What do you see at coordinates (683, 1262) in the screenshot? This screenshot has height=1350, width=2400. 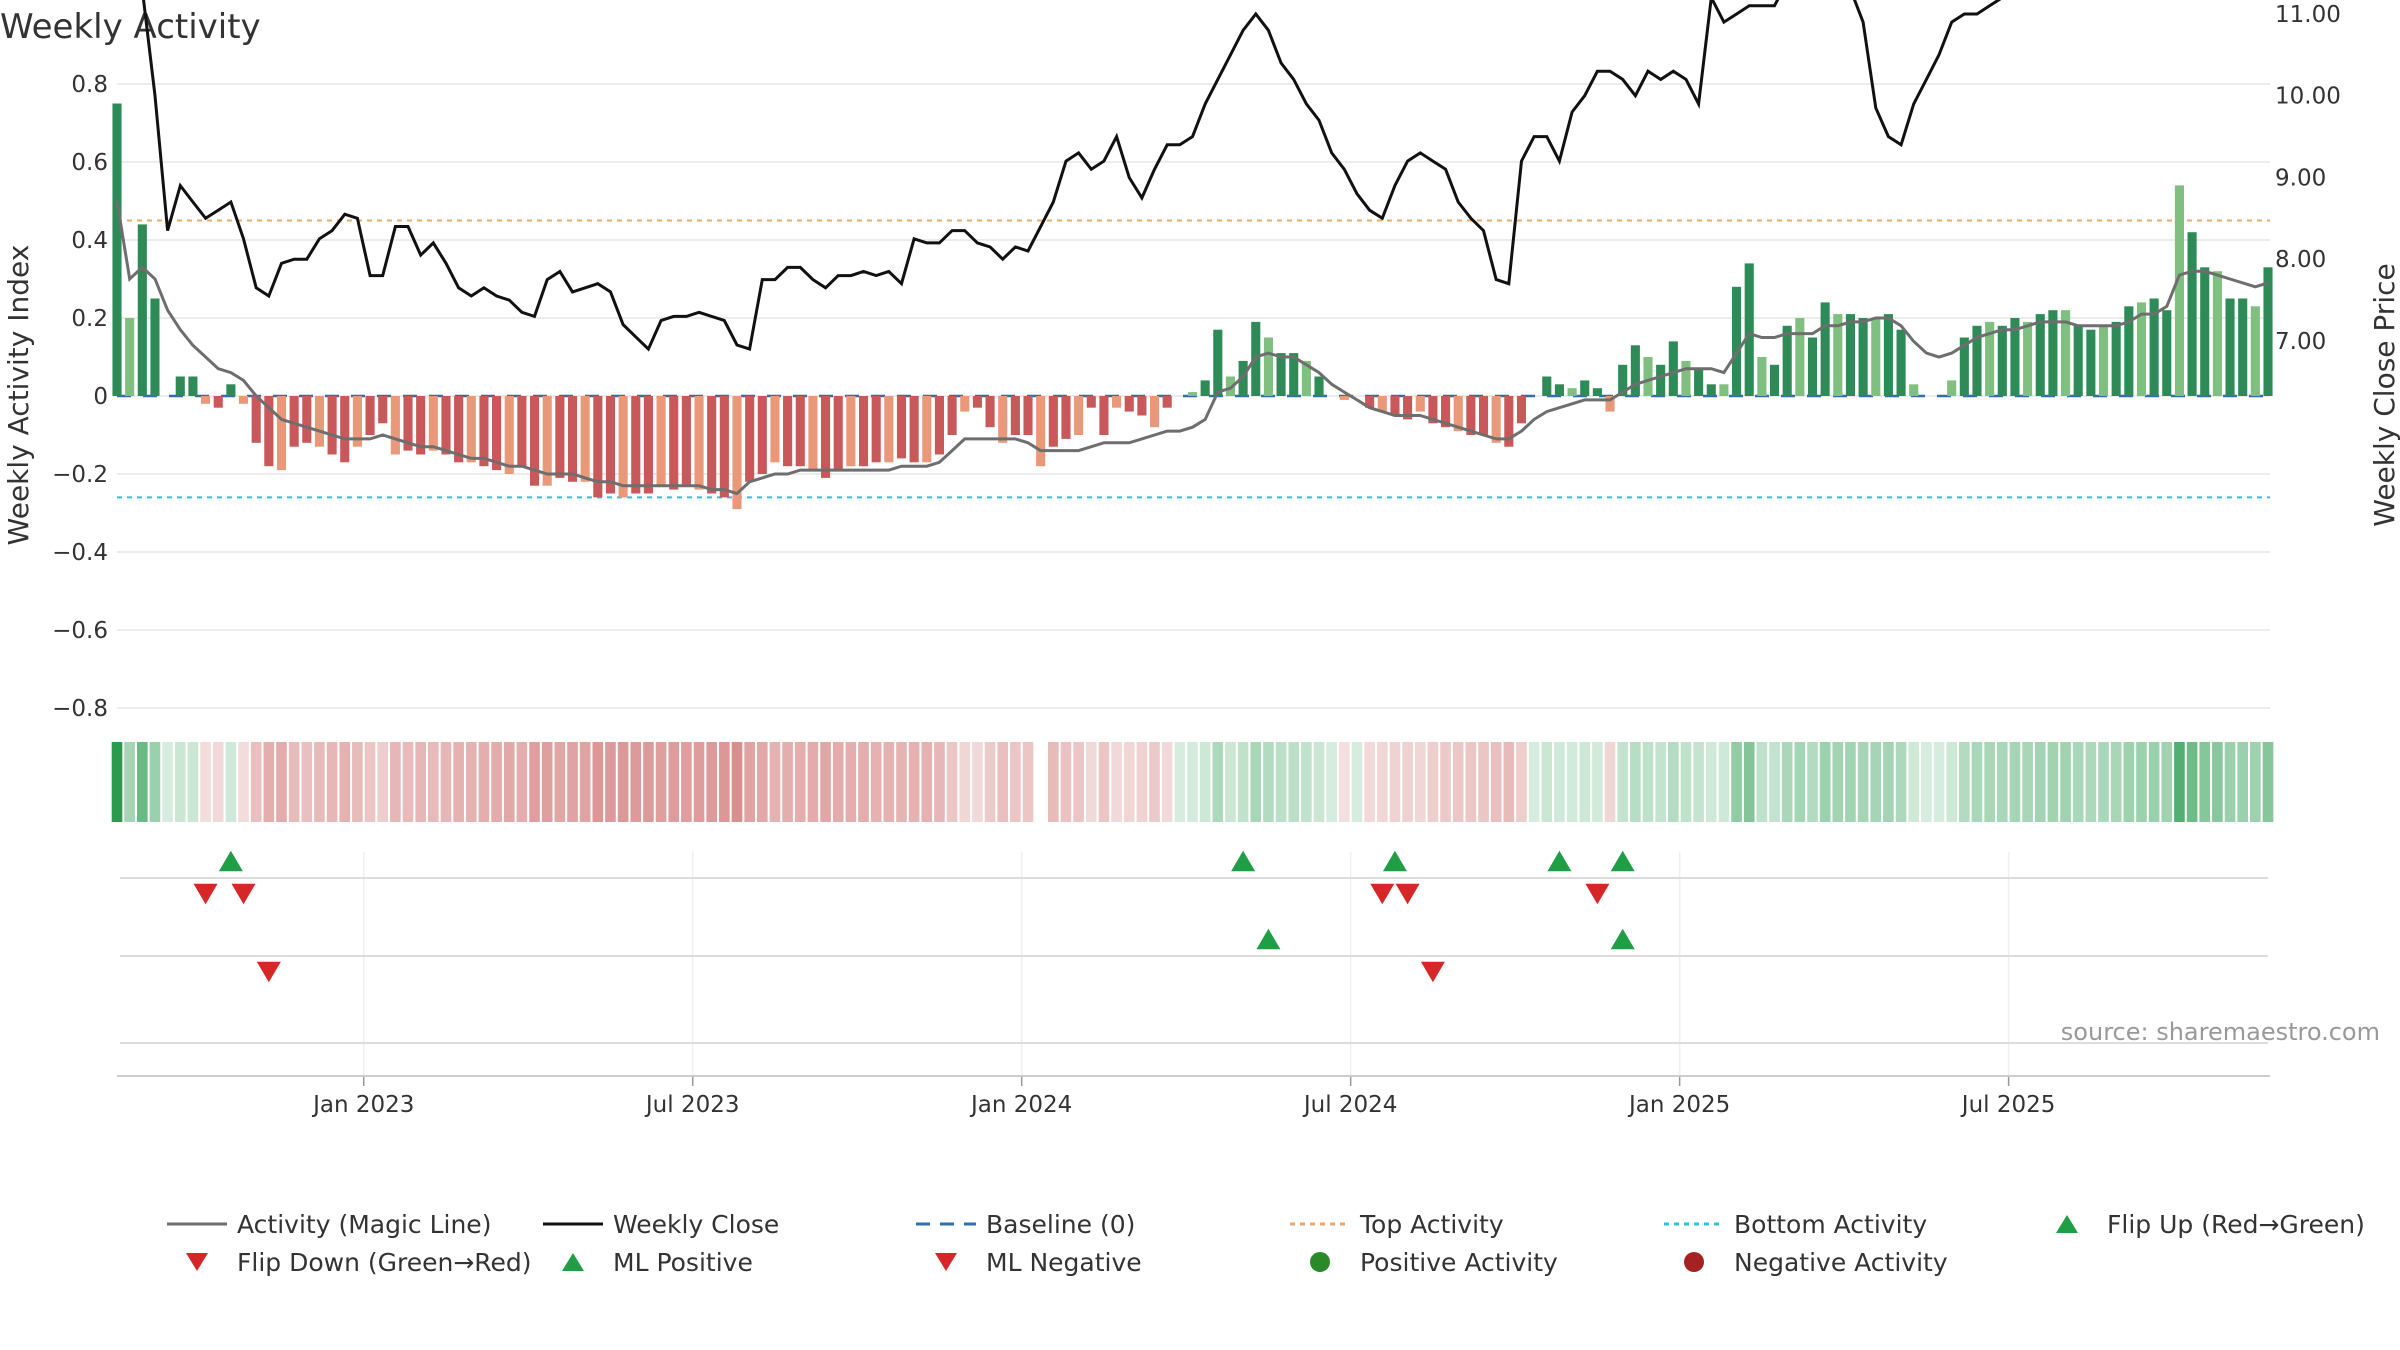 I see `legend-label: ML Positive` at bounding box center [683, 1262].